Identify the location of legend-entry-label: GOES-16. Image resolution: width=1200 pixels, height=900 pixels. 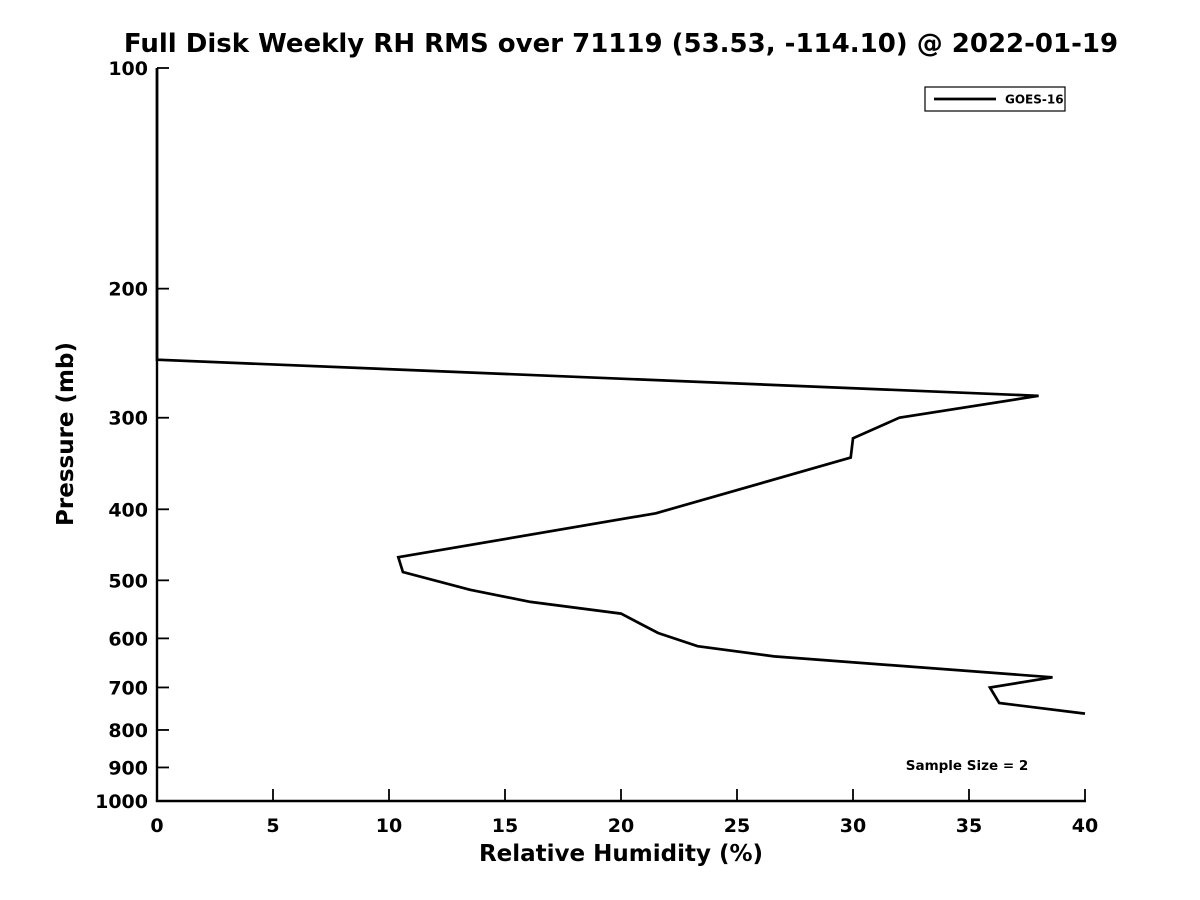
(1034, 100).